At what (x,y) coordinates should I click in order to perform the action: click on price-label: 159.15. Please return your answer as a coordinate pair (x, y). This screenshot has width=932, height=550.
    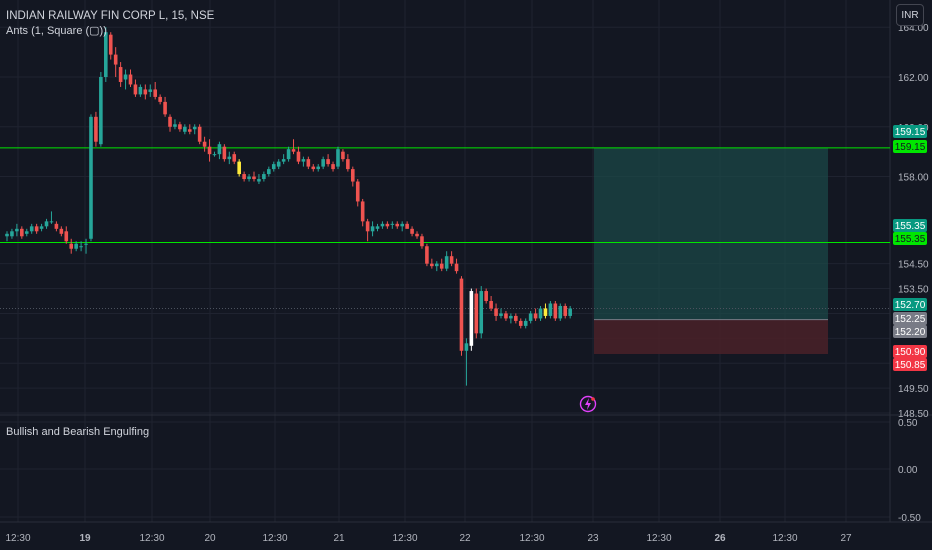
    Looking at the image, I should click on (910, 131).